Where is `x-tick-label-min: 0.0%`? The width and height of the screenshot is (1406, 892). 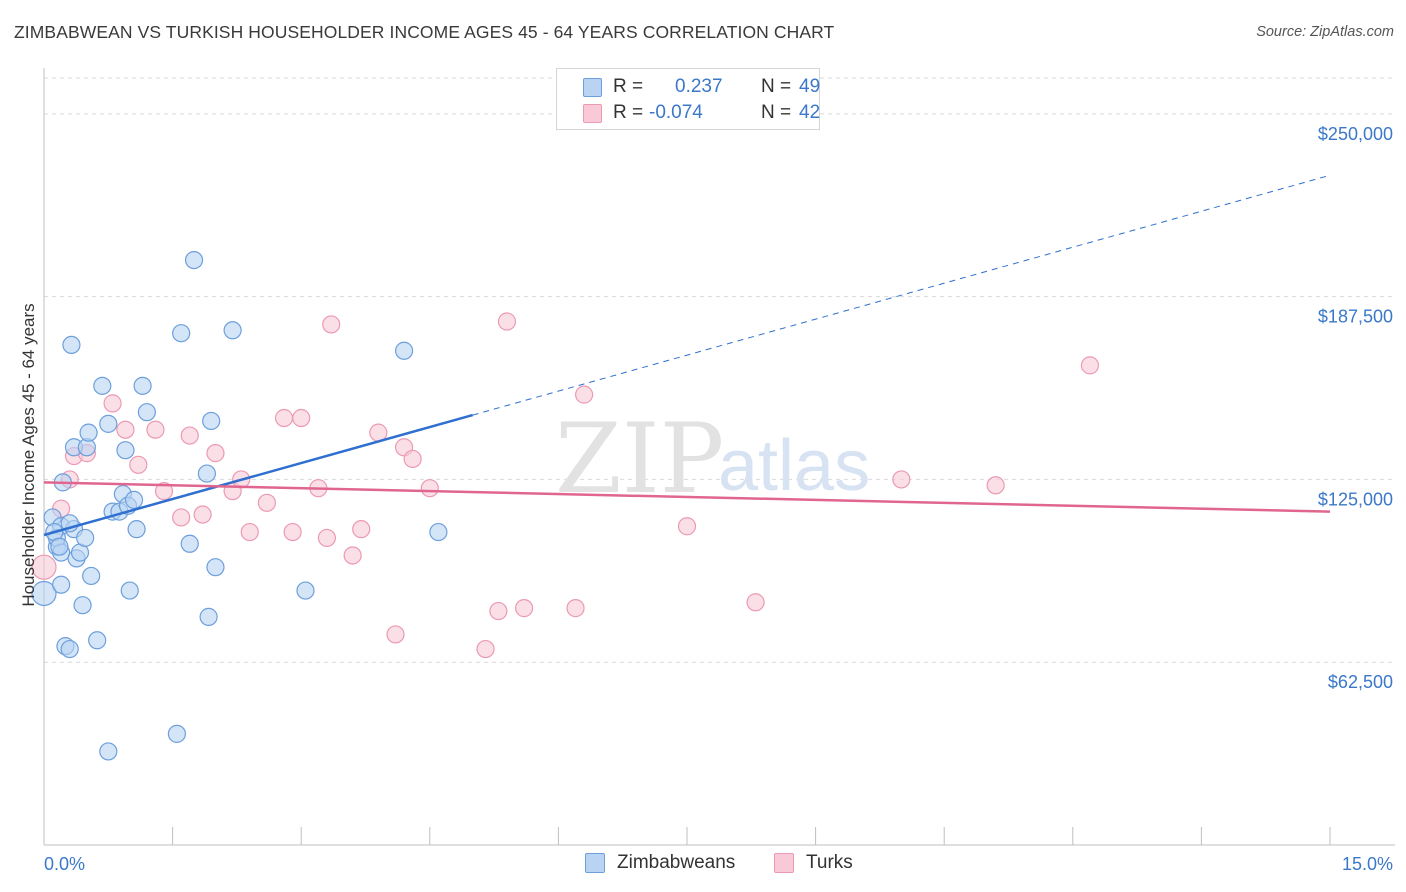
x-tick-label-min: 0.0% is located at coordinates (64, 864).